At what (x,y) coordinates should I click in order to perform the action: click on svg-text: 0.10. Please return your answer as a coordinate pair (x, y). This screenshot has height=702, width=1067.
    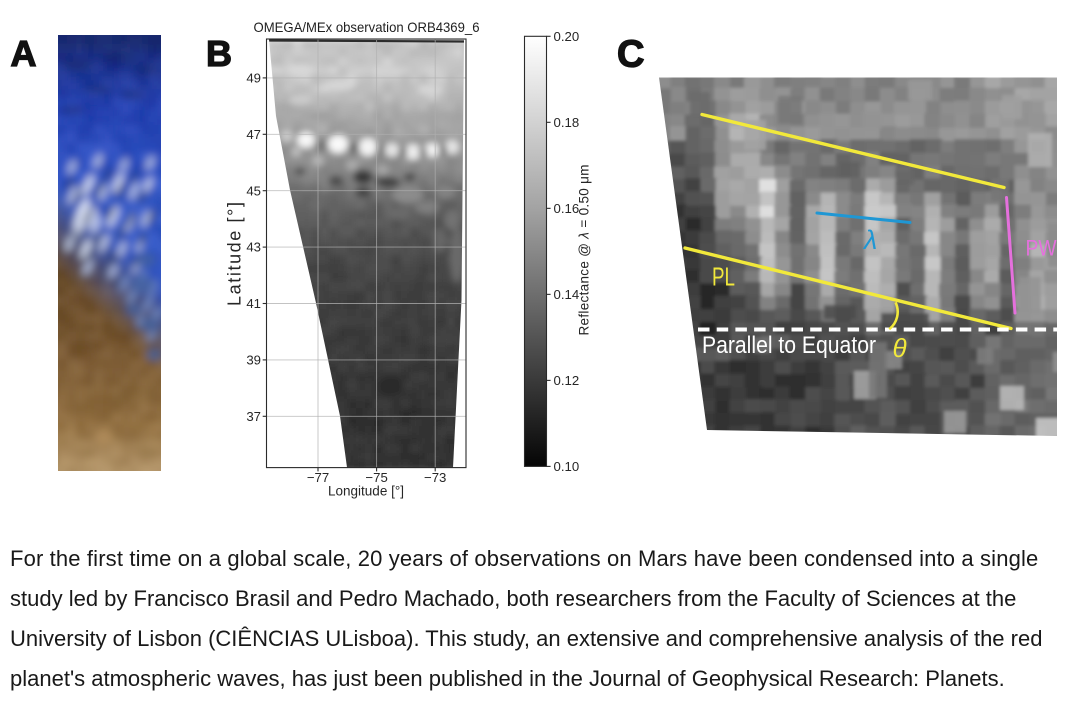
    Looking at the image, I should click on (567, 466).